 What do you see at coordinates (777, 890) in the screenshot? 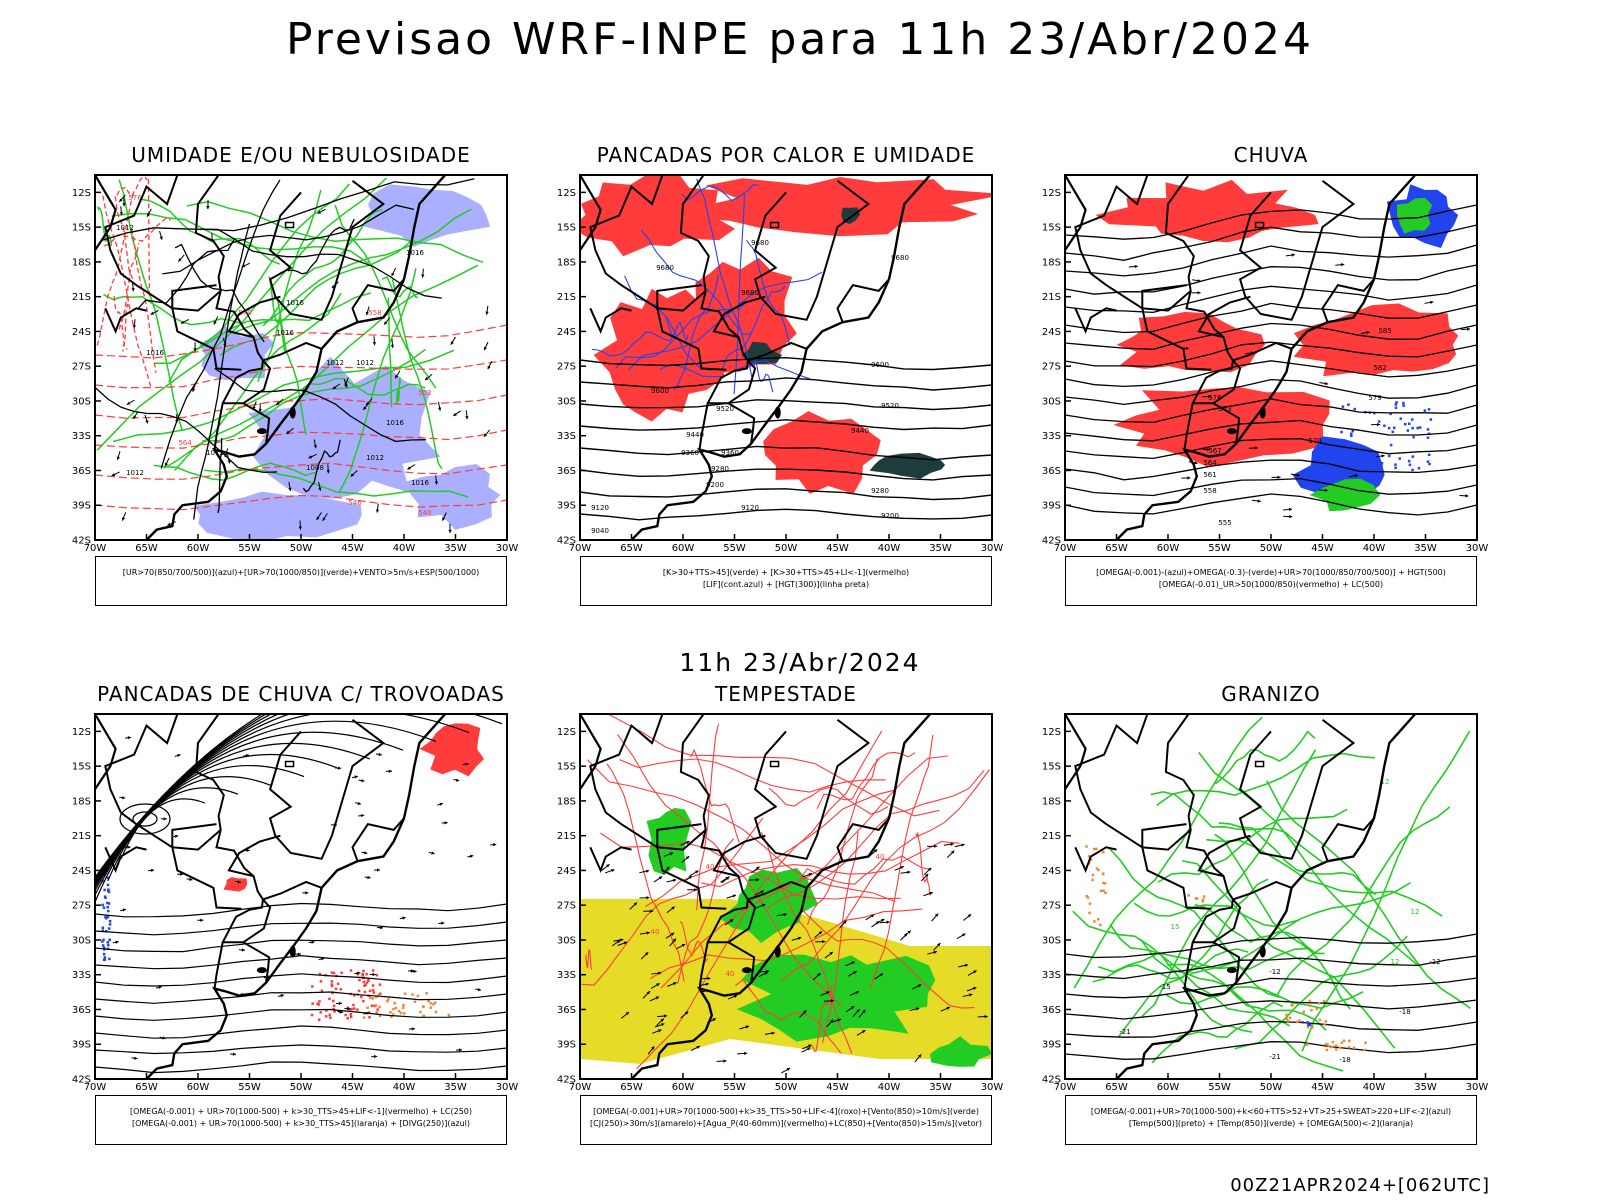
I see `border-line` at bounding box center [777, 890].